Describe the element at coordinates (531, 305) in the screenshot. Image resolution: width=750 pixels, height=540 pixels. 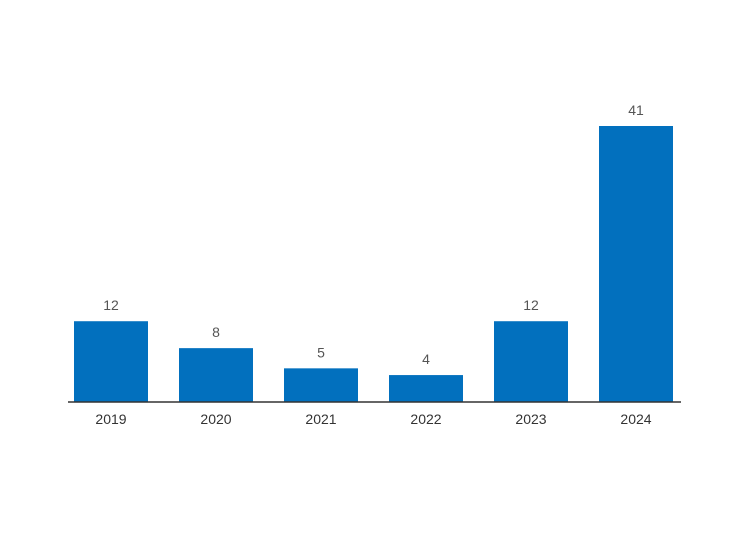
I see `value-label-2023: 12` at that location.